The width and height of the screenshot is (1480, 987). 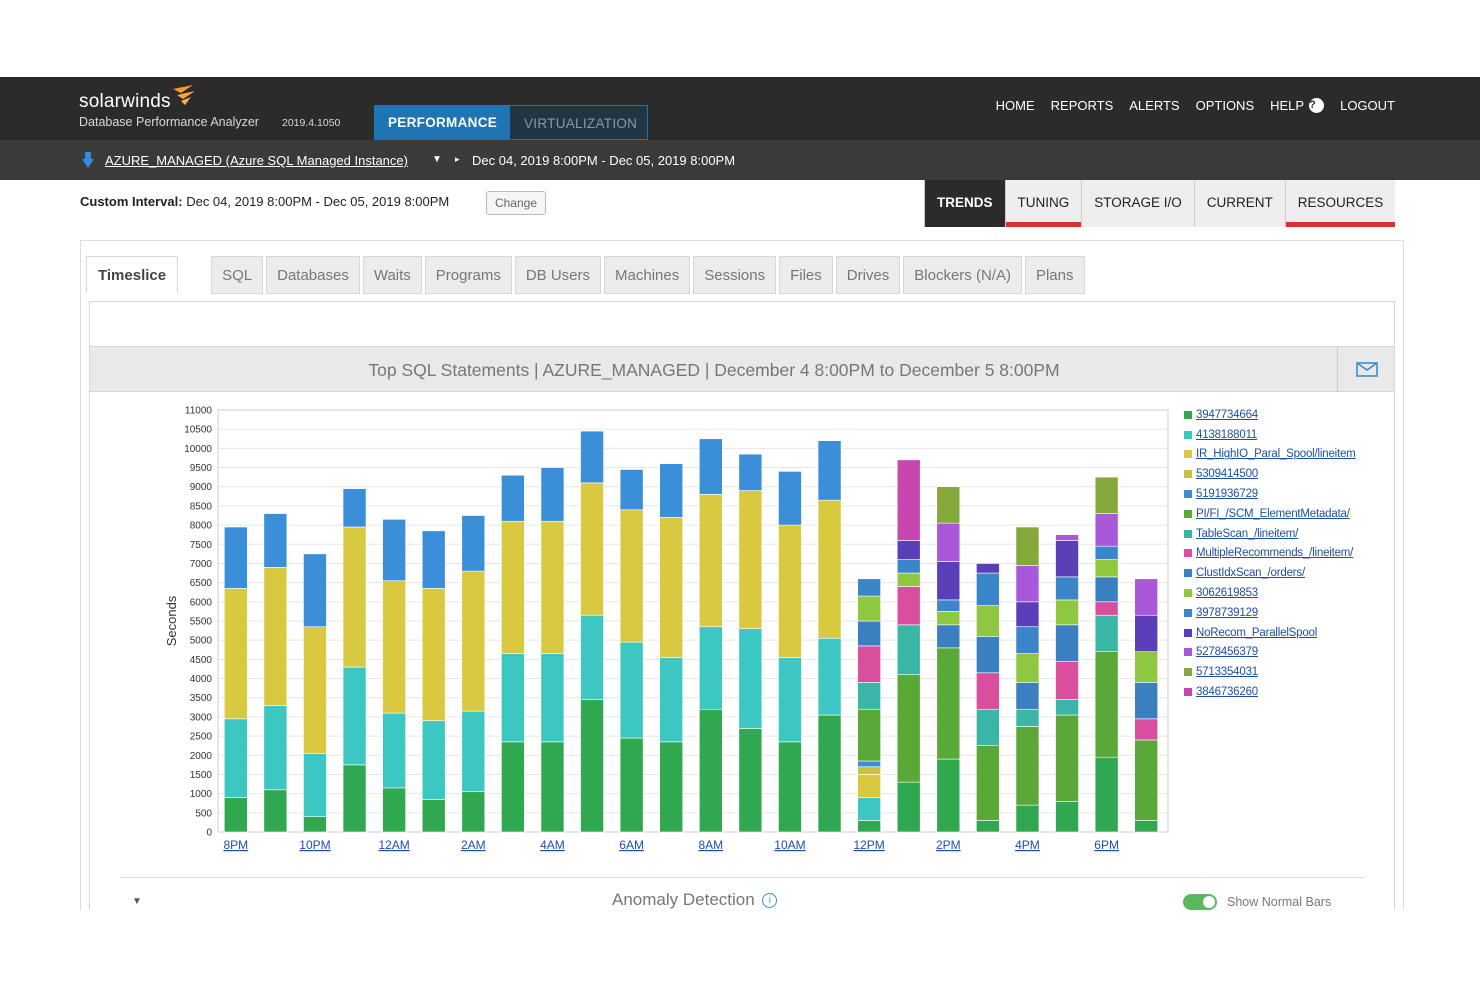 I want to click on subtab-sessions: Sessions, so click(x=735, y=275).